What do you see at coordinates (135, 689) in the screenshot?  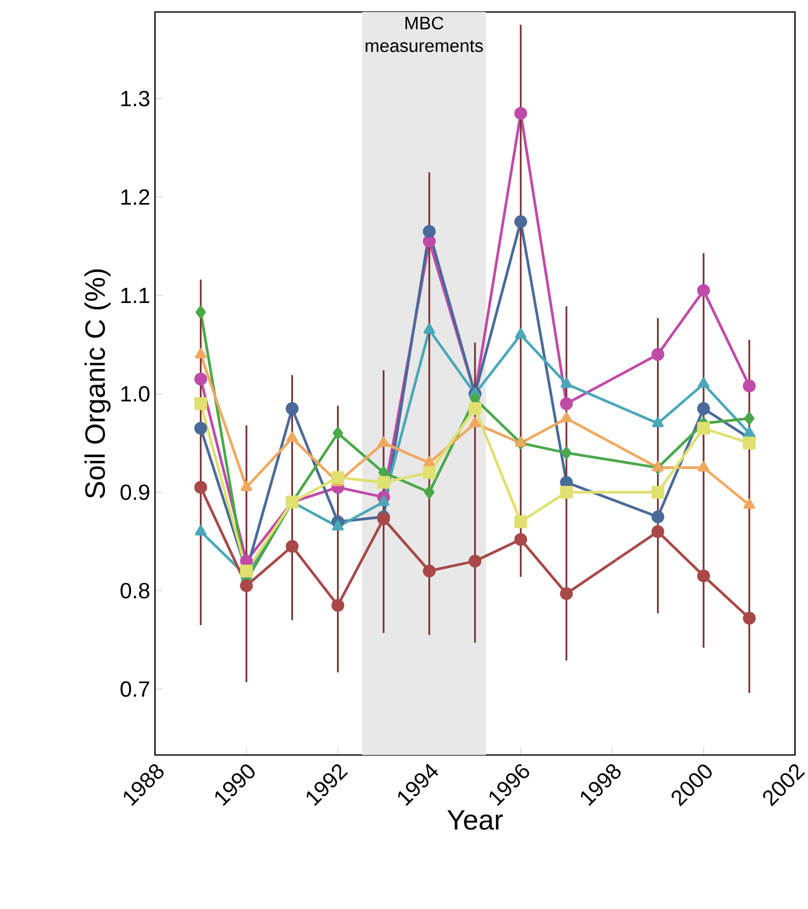 I see `y-tick-label: 0.7` at bounding box center [135, 689].